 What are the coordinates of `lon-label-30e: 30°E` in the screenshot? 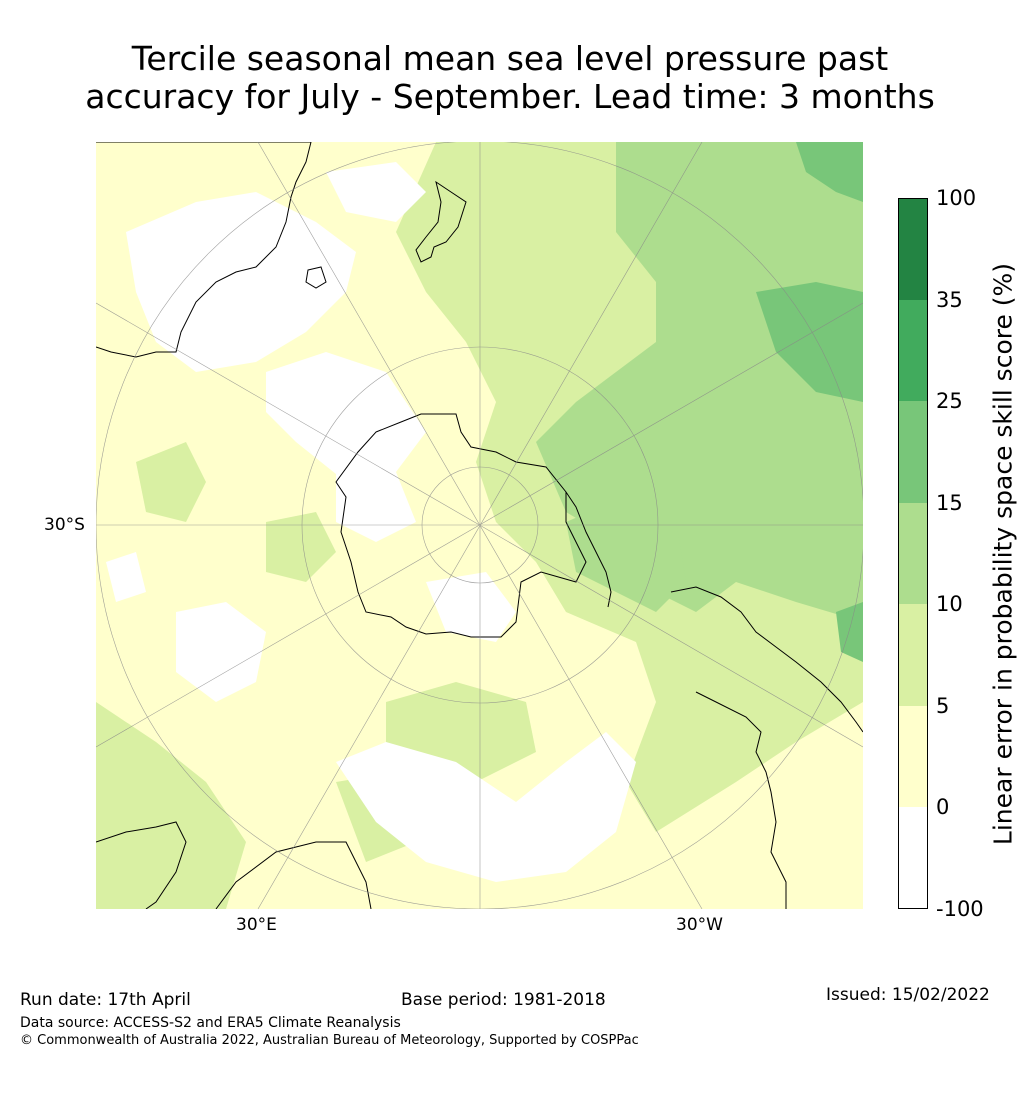 It's located at (256, 925).